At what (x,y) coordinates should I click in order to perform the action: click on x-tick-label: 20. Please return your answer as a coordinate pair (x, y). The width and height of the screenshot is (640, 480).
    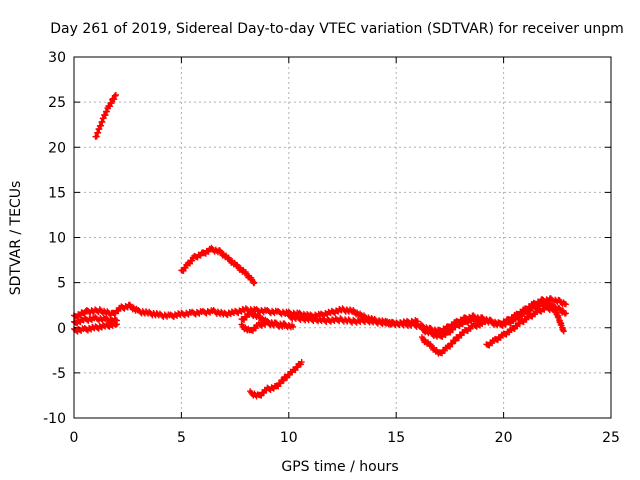
    Looking at the image, I should click on (504, 438).